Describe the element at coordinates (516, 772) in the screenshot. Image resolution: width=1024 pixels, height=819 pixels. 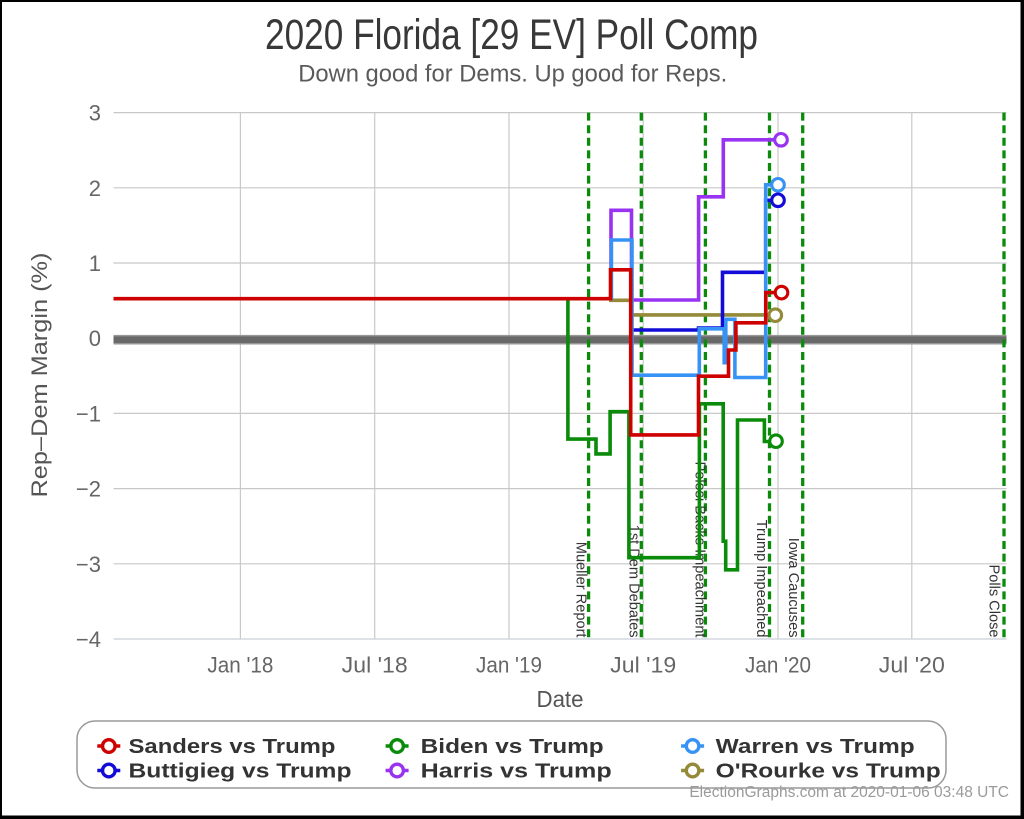
I see `svg-text: Harris vs Trump` at that location.